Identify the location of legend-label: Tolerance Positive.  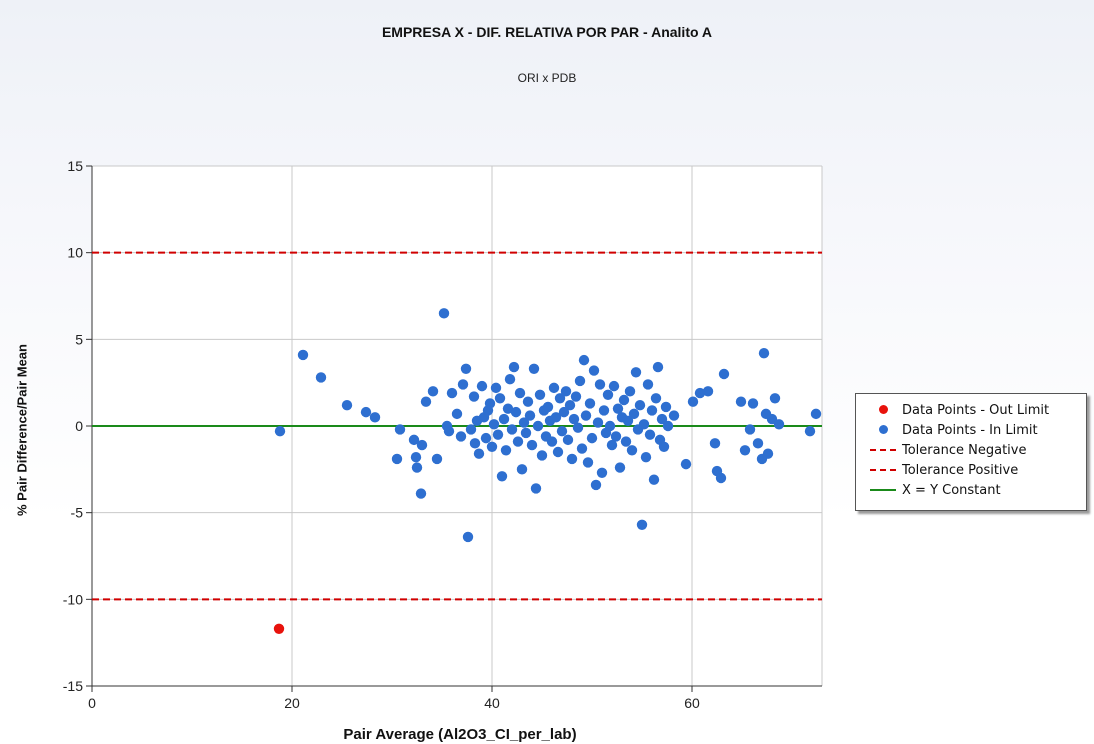
(960, 470).